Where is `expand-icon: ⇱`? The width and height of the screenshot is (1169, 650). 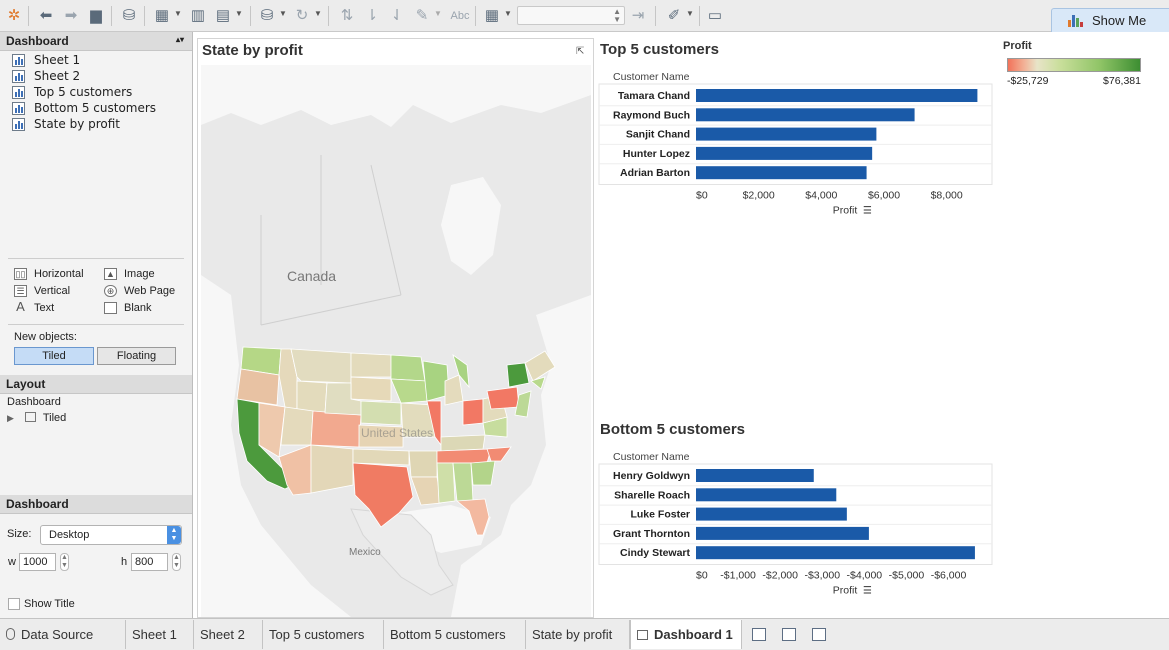
expand-icon: ⇱ is located at coordinates (580, 51).